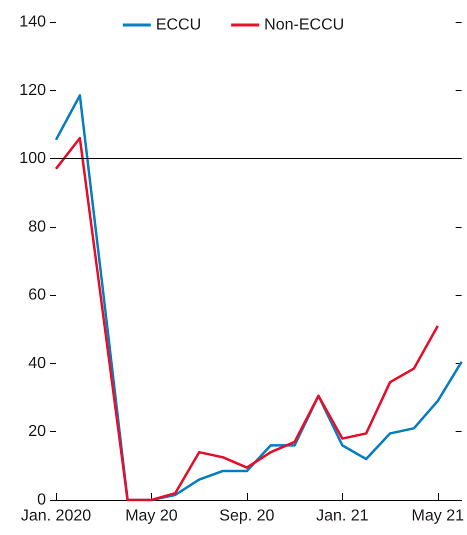 The height and width of the screenshot is (535, 467). What do you see at coordinates (438, 516) in the screenshot?
I see `x-tick-label: May 21` at bounding box center [438, 516].